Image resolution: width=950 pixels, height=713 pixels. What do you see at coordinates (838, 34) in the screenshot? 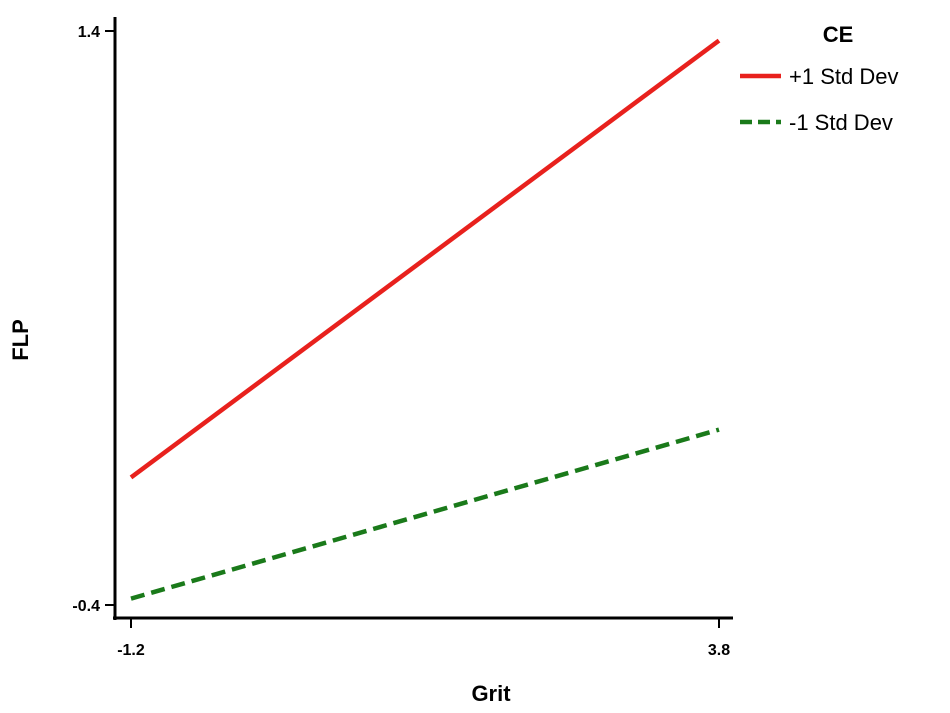
I see `legend-title: CE` at bounding box center [838, 34].